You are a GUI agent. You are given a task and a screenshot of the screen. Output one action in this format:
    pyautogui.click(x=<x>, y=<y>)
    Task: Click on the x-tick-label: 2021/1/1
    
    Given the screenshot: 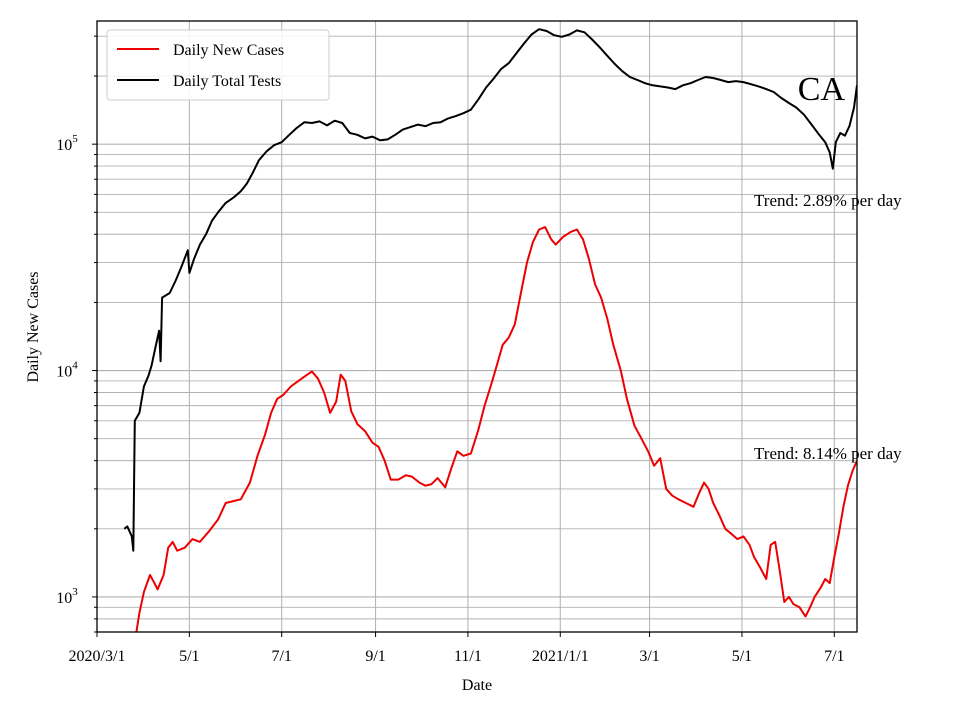 What is the action you would take?
    pyautogui.click(x=560, y=656)
    